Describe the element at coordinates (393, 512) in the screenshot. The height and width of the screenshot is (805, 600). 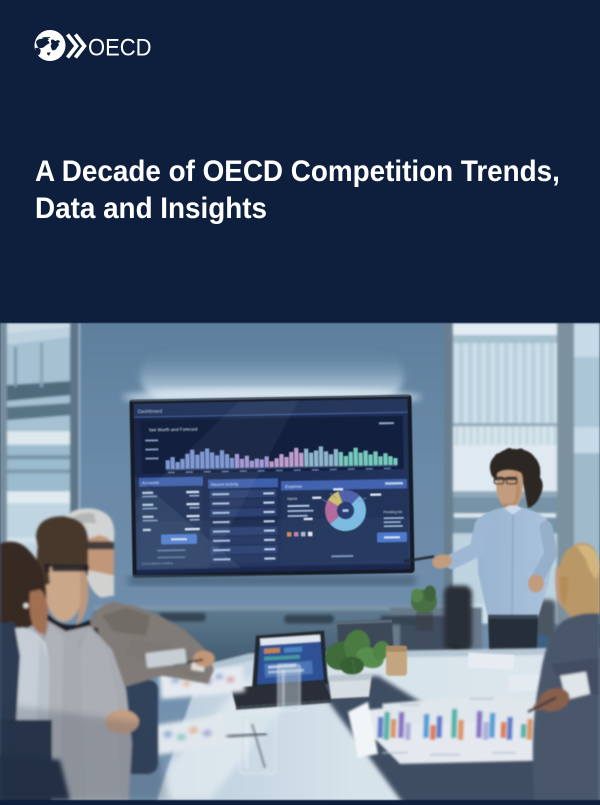
I see `svg-text: Pending list` at that location.